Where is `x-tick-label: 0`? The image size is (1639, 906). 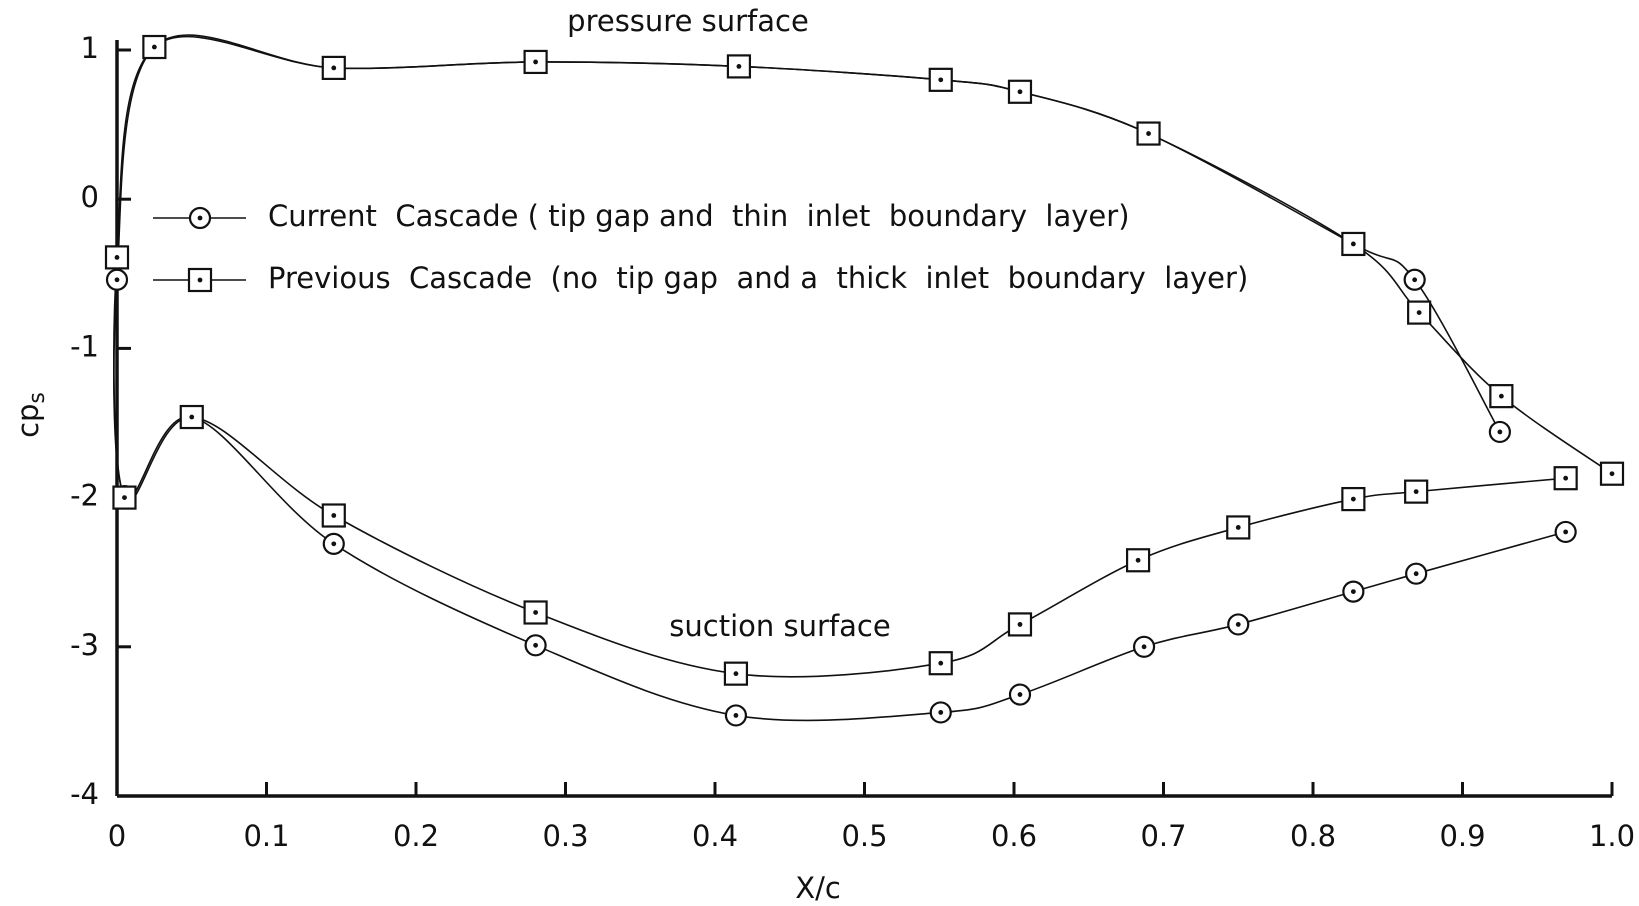
x-tick-label: 0 is located at coordinates (117, 836).